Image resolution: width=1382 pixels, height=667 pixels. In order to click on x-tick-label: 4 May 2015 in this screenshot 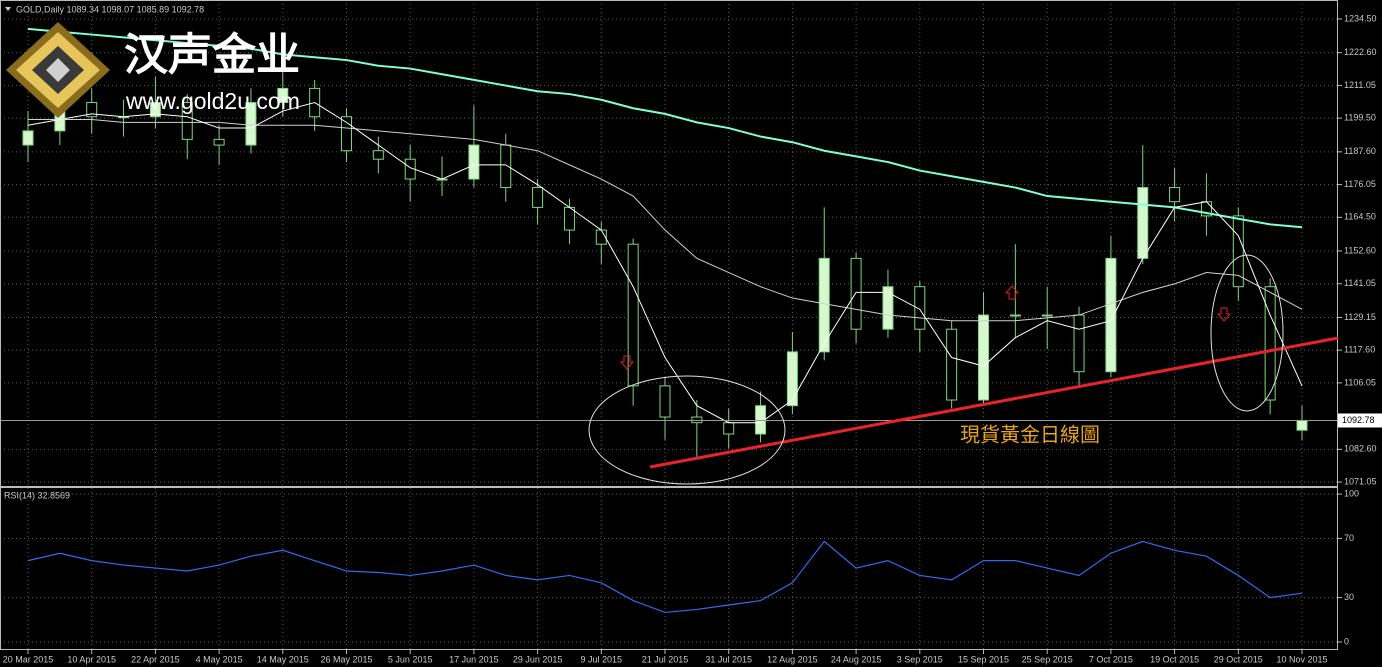, I will do `click(219, 659)`.